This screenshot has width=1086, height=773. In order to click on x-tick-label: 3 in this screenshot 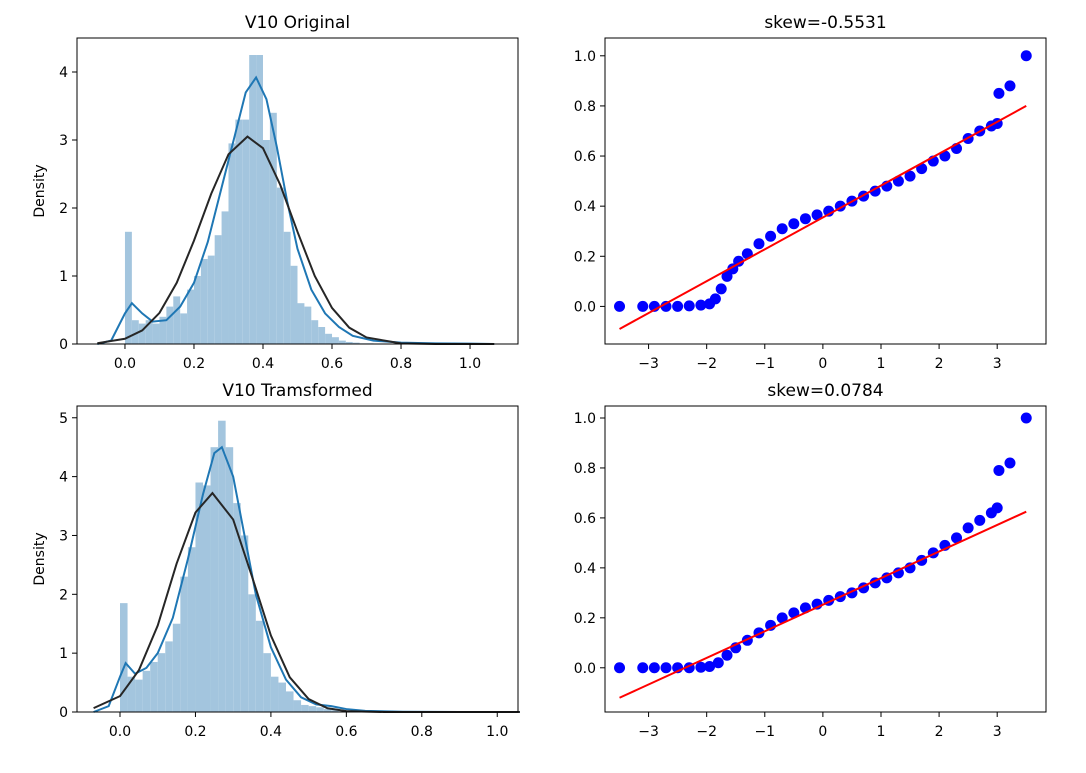, I will do `click(997, 364)`.